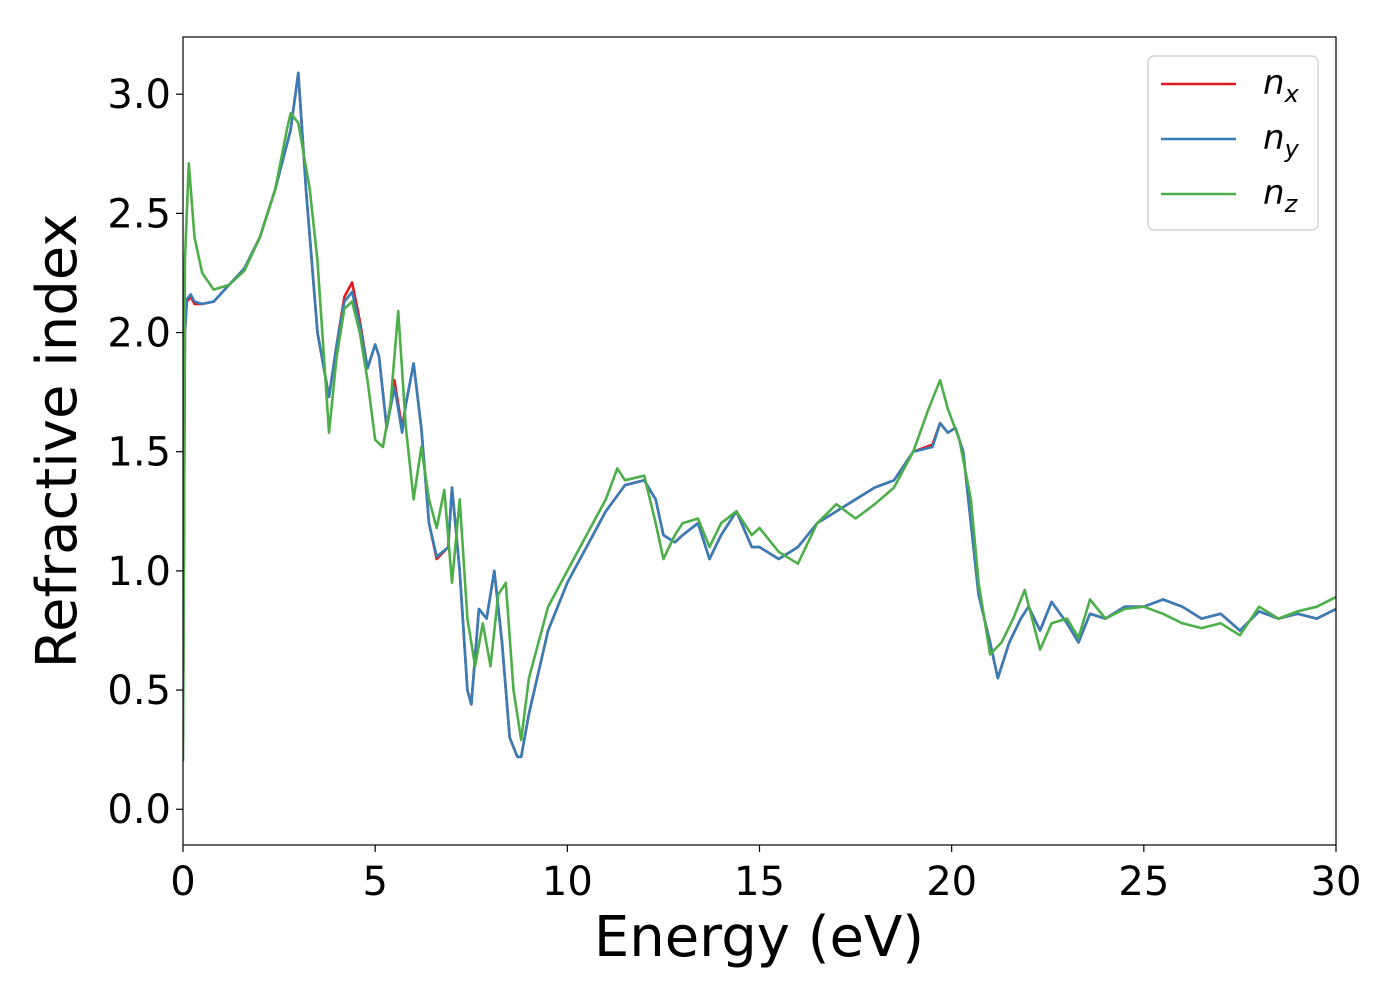 This screenshot has width=1400, height=1000. What do you see at coordinates (1143, 882) in the screenshot?
I see `x-tick-label: 25` at bounding box center [1143, 882].